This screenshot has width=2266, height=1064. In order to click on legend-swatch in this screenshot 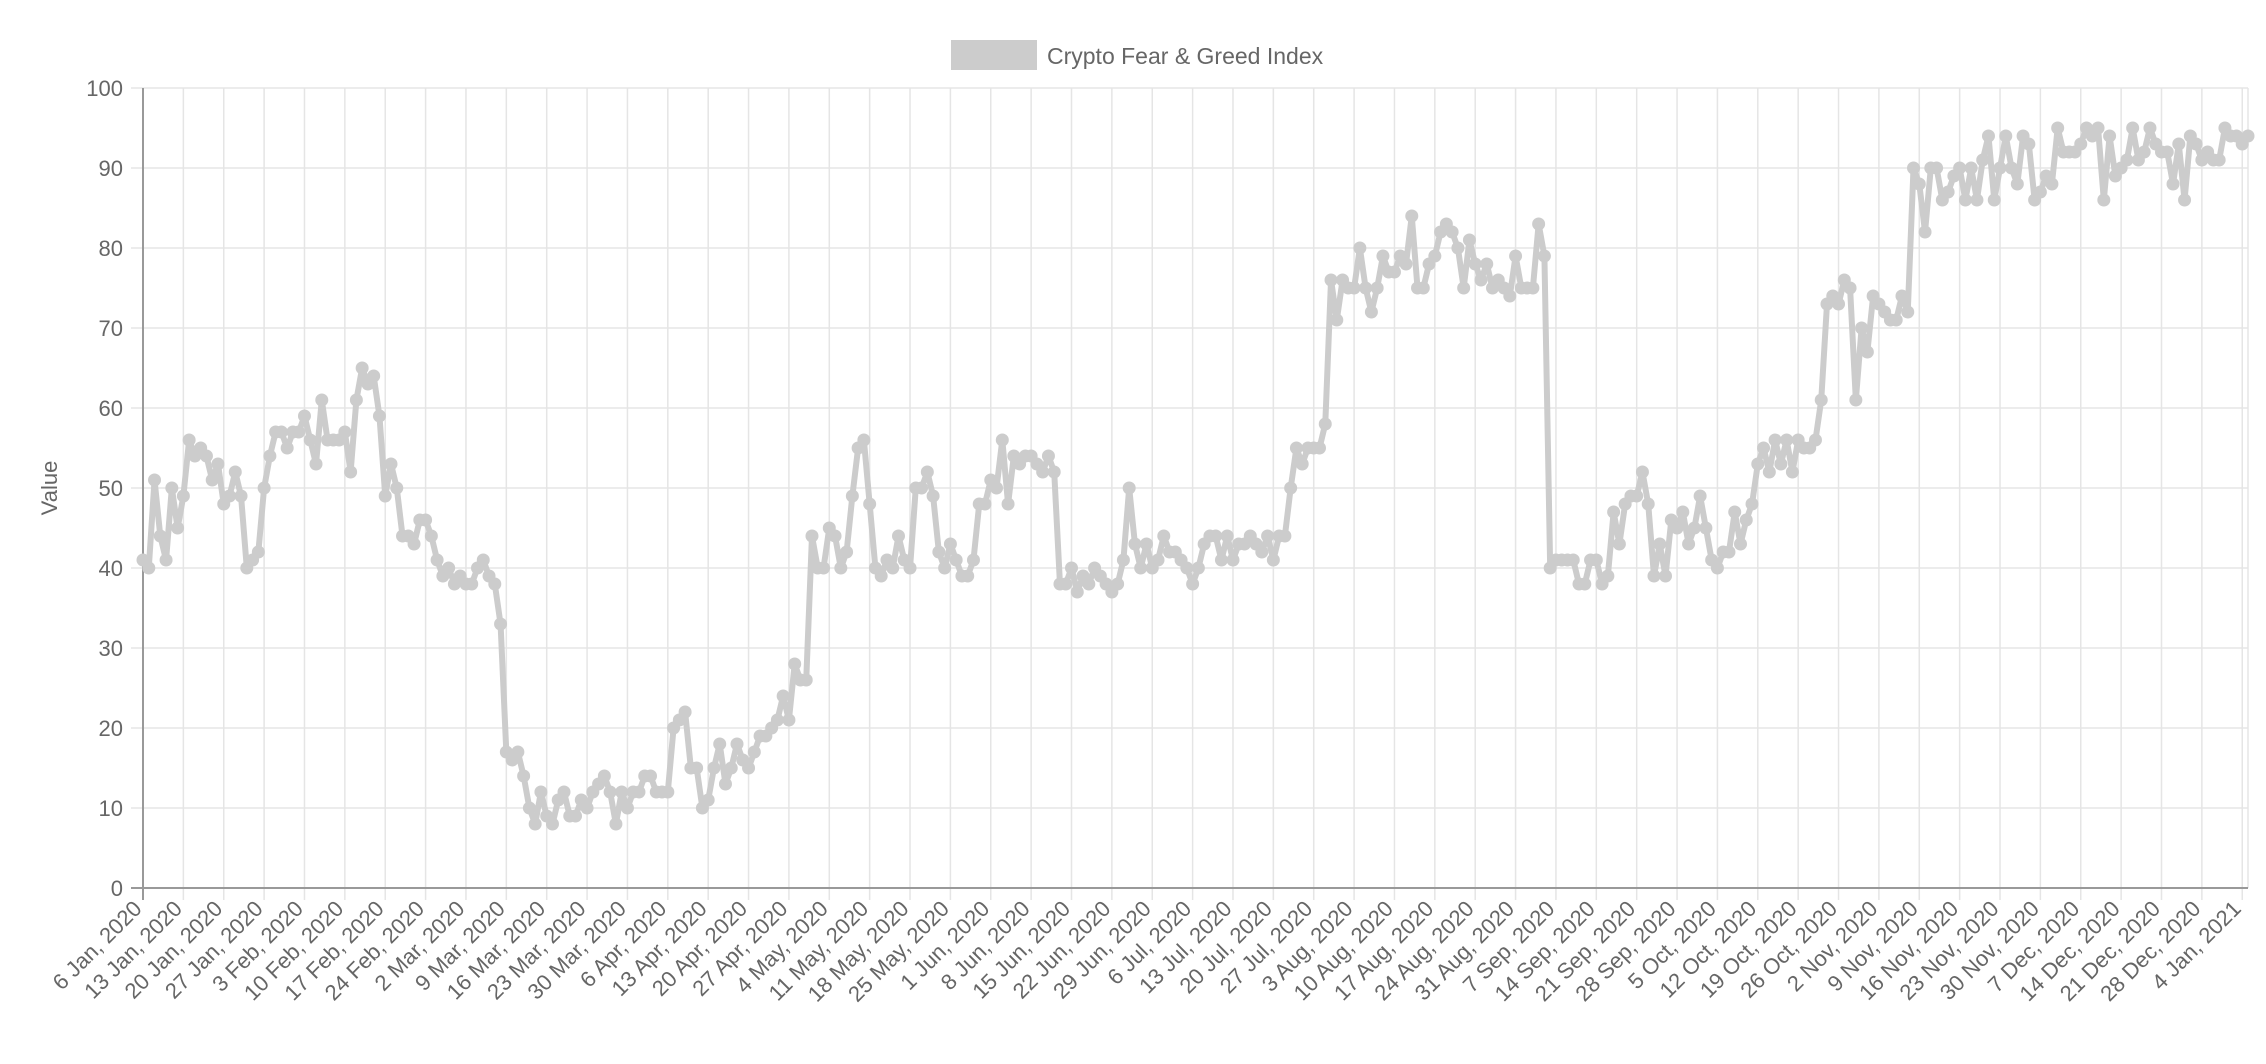, I will do `click(994, 55)`.